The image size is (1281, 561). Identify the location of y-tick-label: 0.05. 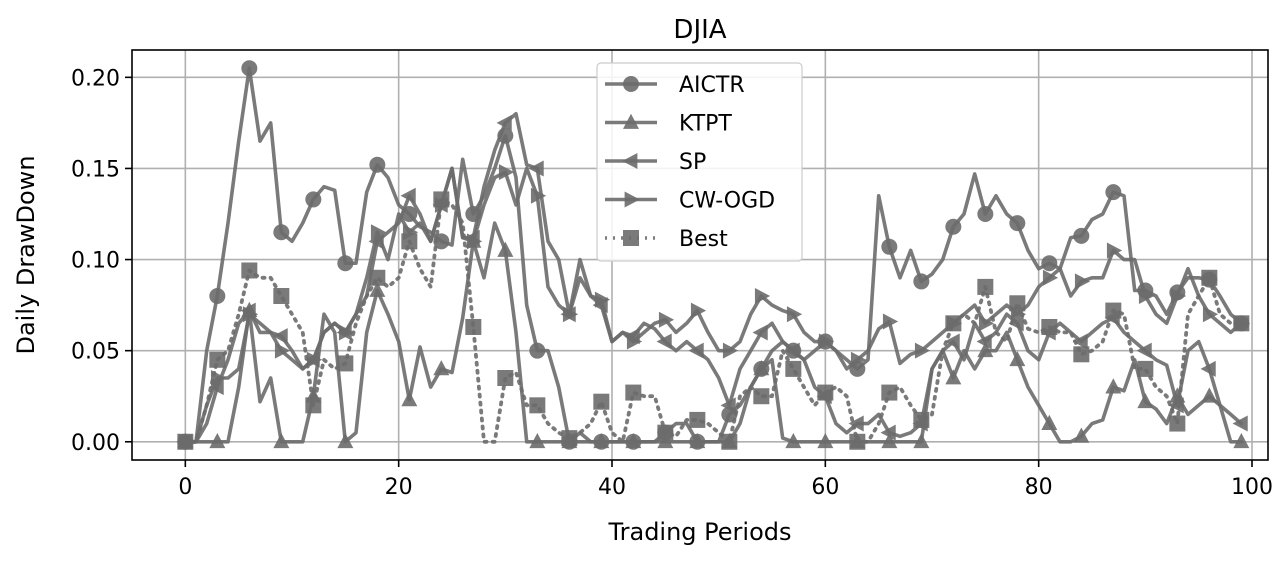
(95, 352).